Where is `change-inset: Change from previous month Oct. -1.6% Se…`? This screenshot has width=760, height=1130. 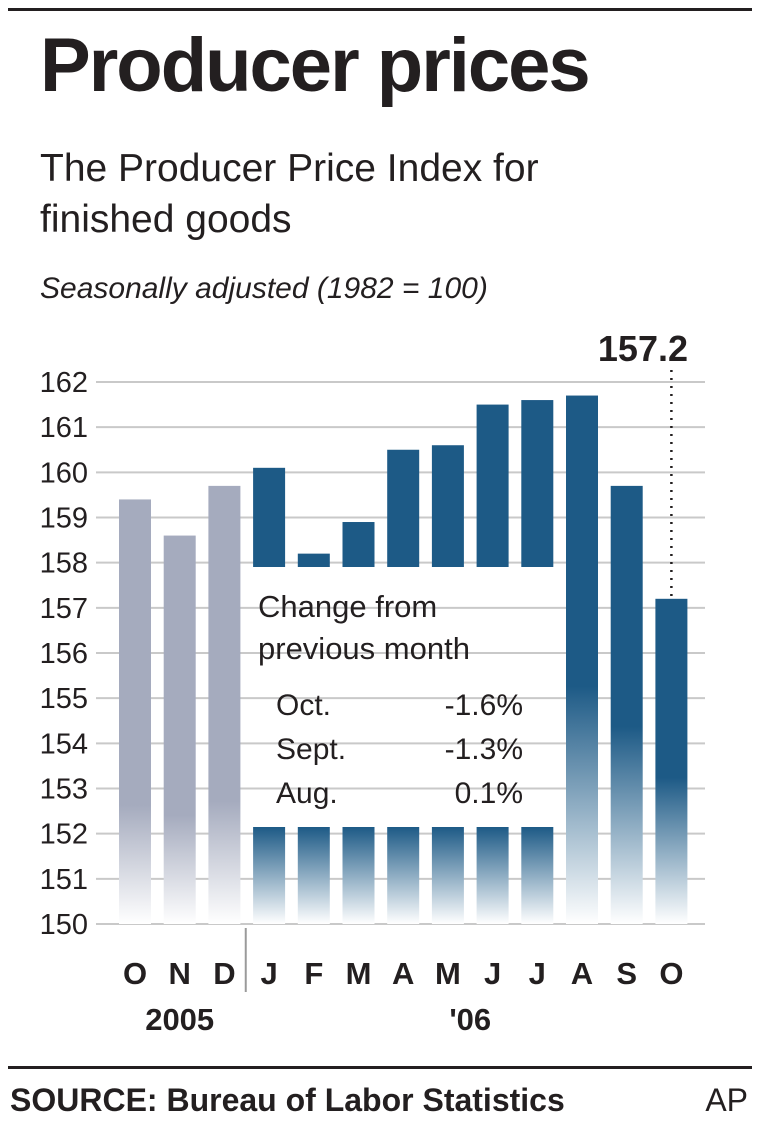
change-inset: Change from previous month Oct. -1.6% Se… is located at coordinates (390, 699).